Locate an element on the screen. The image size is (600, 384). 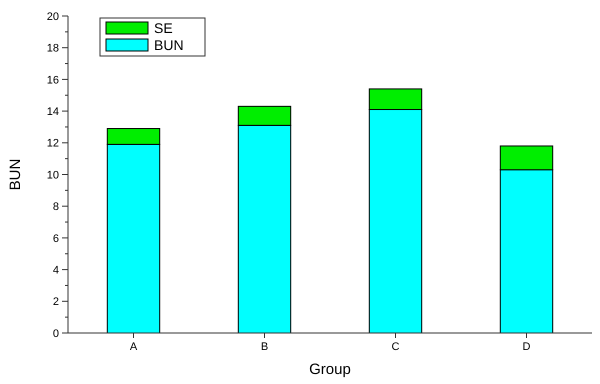
legend-label: BUN is located at coordinates (169, 44).